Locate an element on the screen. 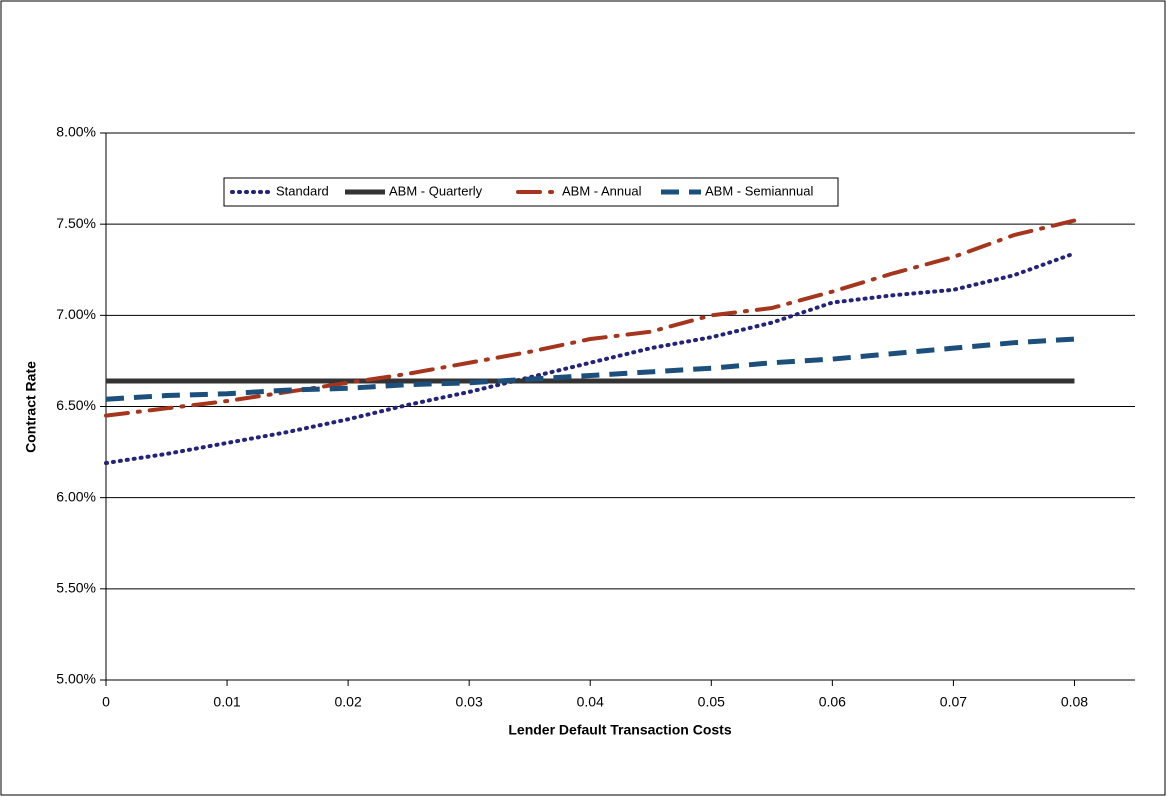 Image resolution: width=1167 pixels, height=797 pixels. x-tick-label: 0 is located at coordinates (106, 702).